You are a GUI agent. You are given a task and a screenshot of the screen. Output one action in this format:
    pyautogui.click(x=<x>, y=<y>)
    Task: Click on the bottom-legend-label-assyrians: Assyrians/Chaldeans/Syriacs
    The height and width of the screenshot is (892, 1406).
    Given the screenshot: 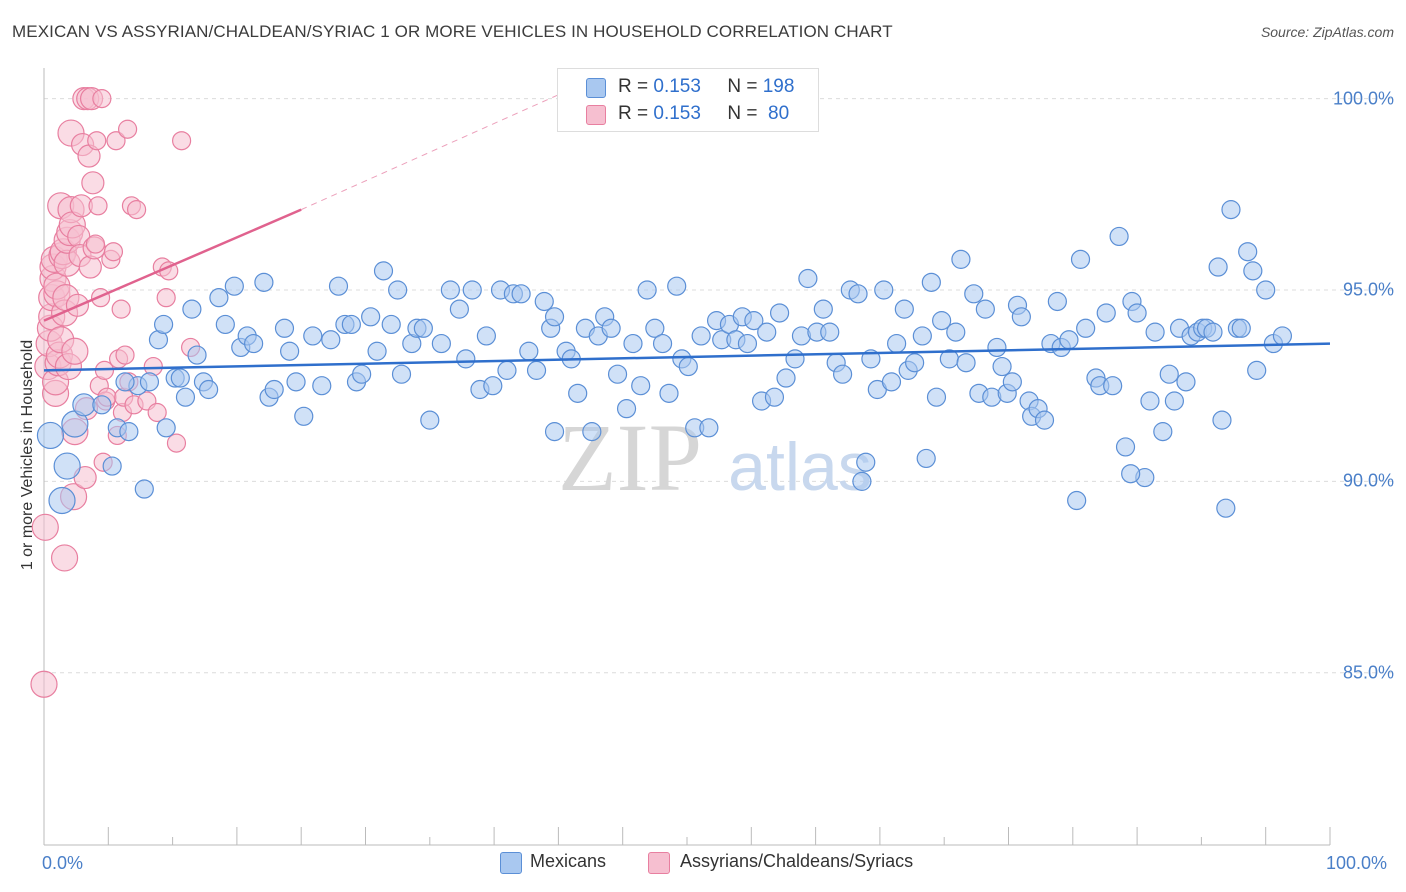 What is the action you would take?
    pyautogui.click(x=797, y=861)
    